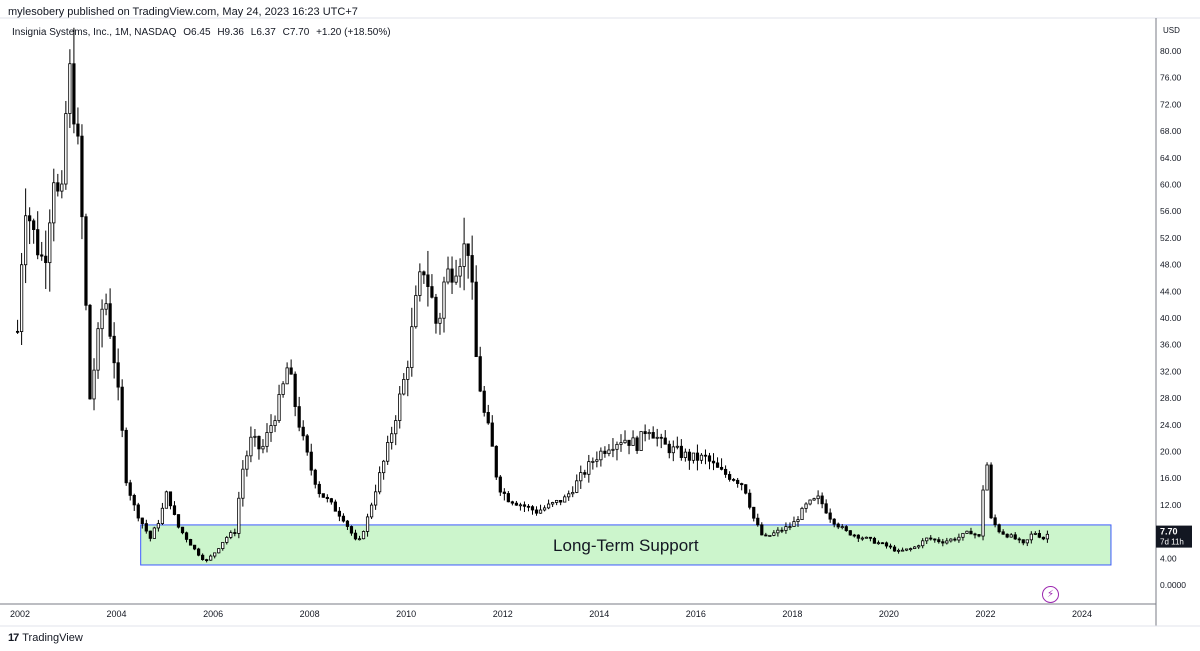  I want to click on lightning-icon: ⚡, so click(1050, 594).